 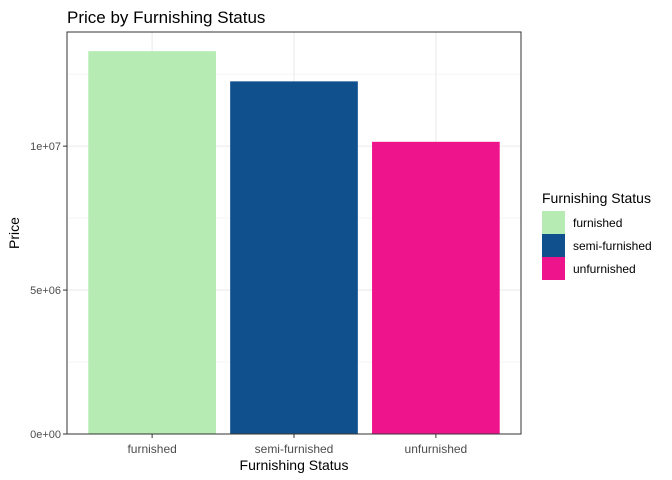 What do you see at coordinates (294, 258) in the screenshot?
I see `bar-semi-furnished` at bounding box center [294, 258].